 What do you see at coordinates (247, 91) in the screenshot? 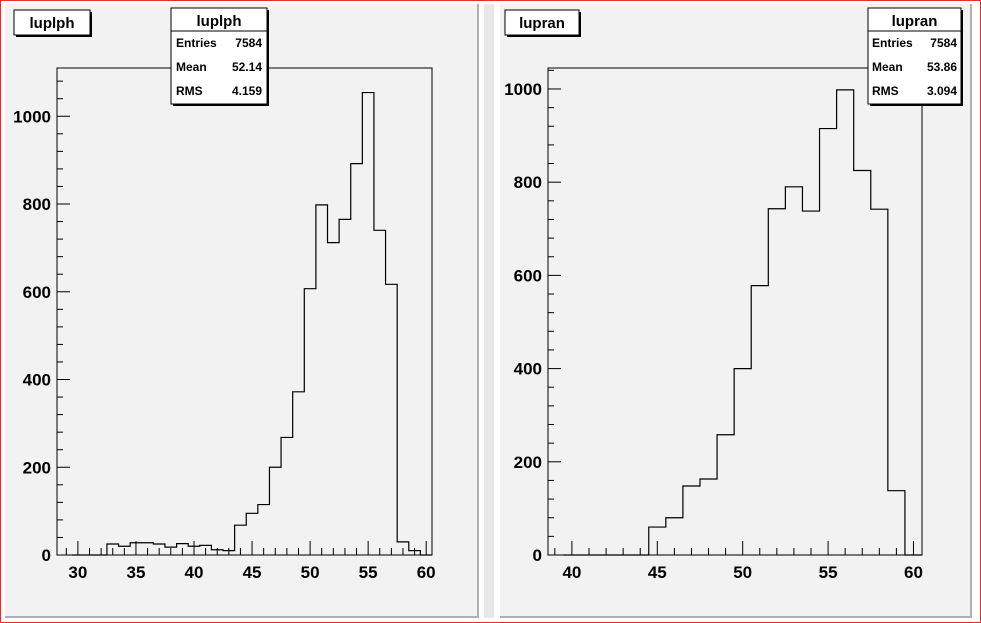
I see `stats-value: 4.159` at bounding box center [247, 91].